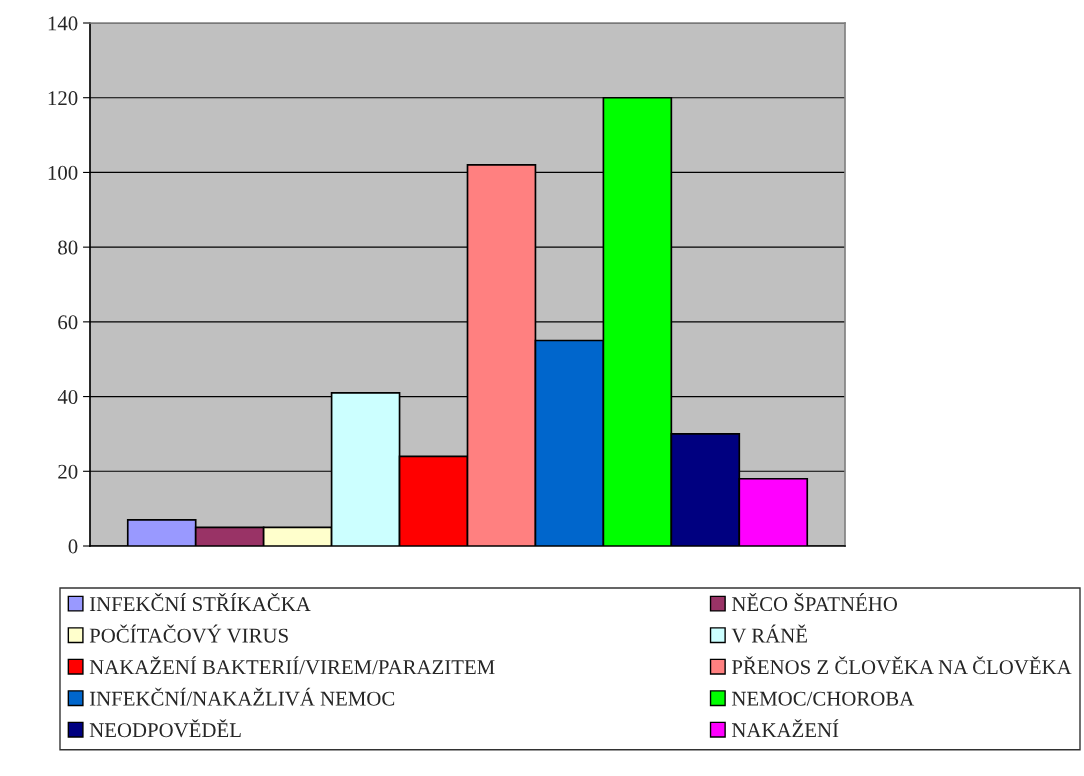 Image resolution: width=1084 pixels, height=776 pixels. Describe the element at coordinates (188, 633) in the screenshot. I see `legend-label: POČÍTAČOVÝ VIRUS` at that location.